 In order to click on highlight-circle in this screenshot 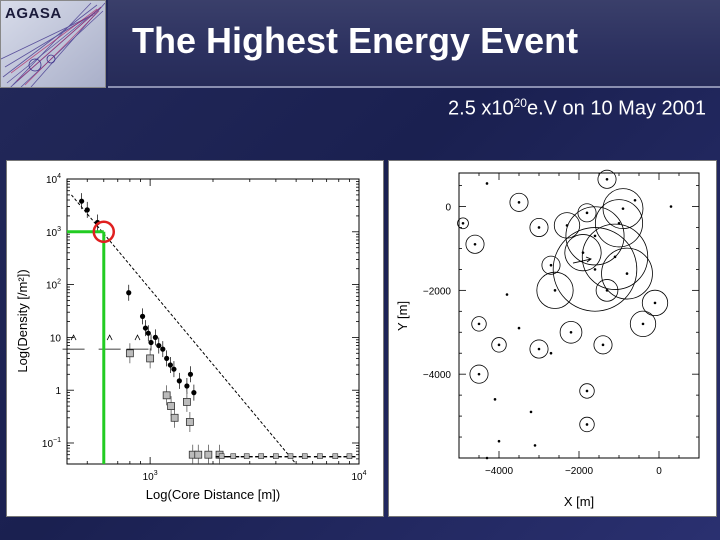, I will do `click(104, 232)`.